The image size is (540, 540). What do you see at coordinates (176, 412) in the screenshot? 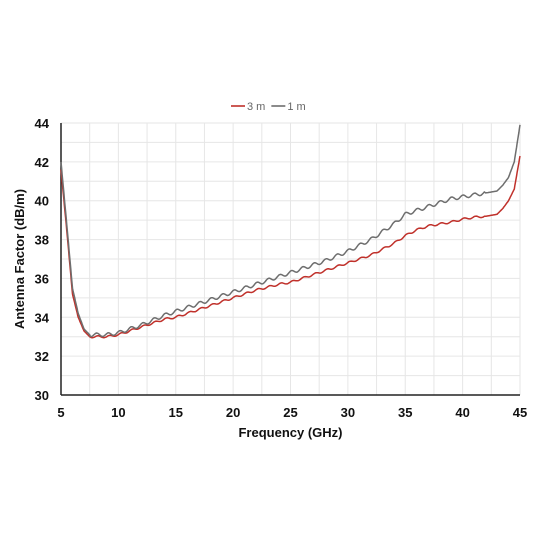
I see `x-tick-label: 15` at bounding box center [176, 412].